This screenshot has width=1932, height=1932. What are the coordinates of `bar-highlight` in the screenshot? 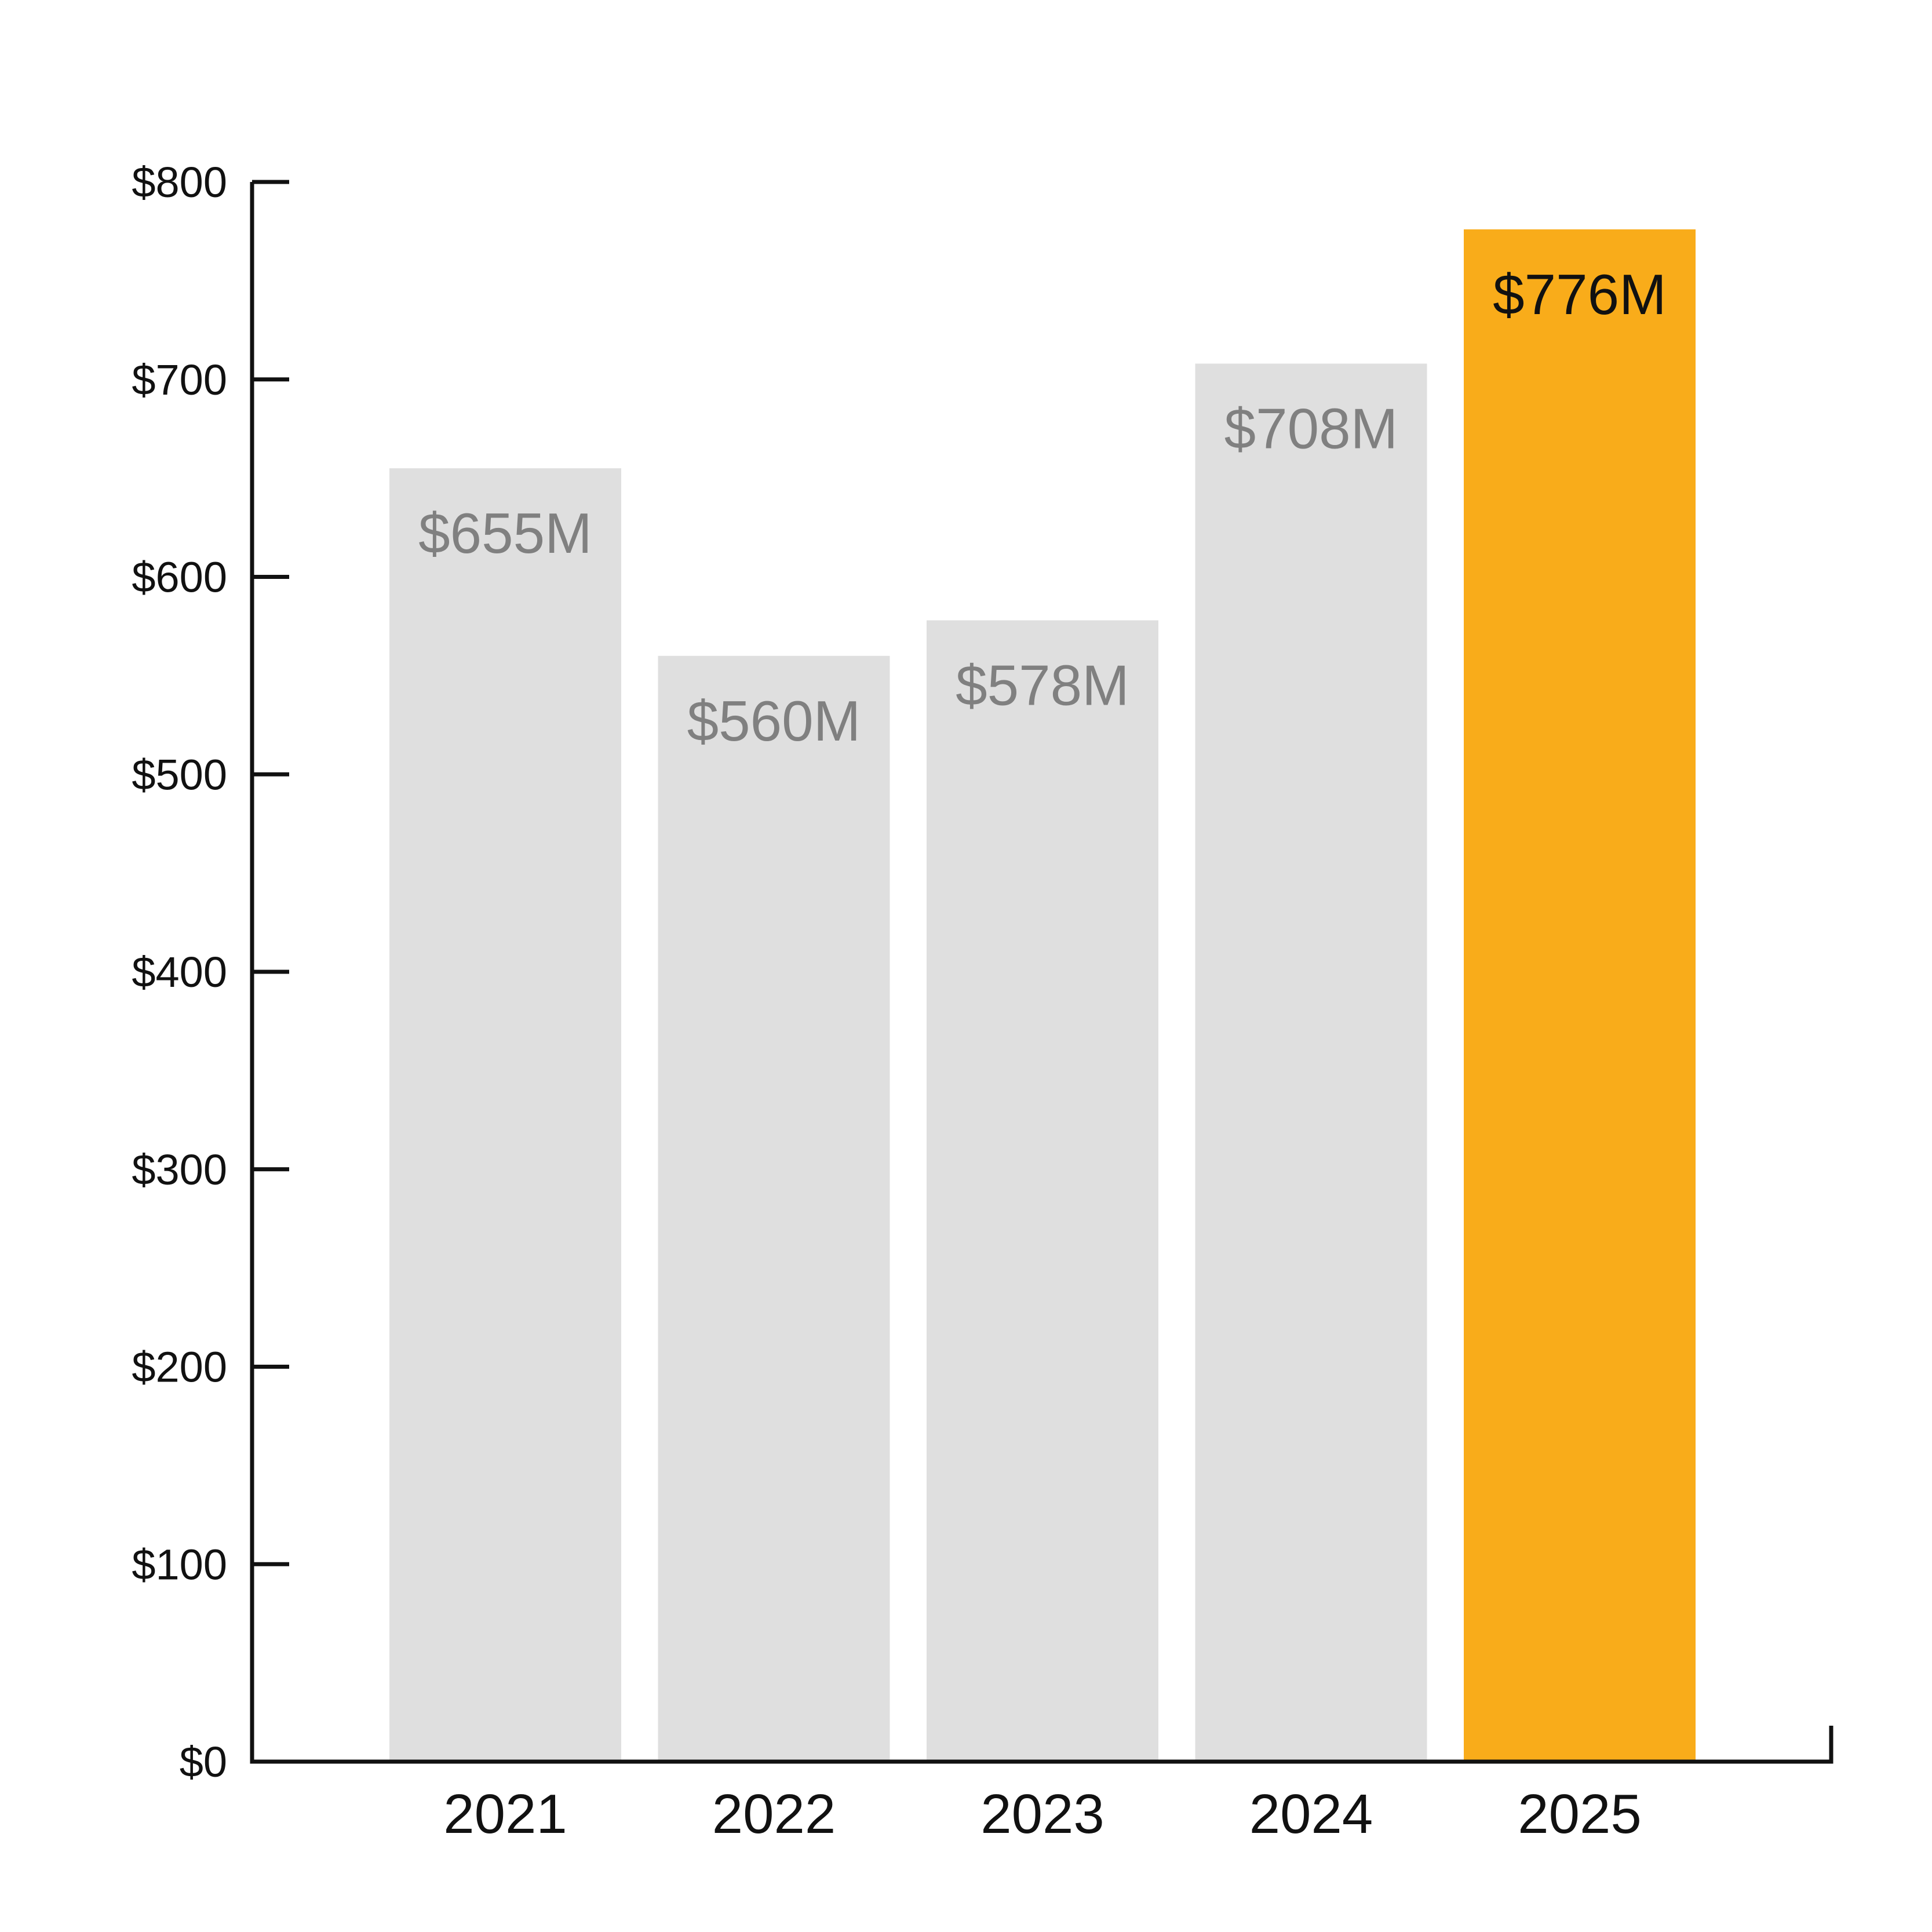 It's located at (1580, 996).